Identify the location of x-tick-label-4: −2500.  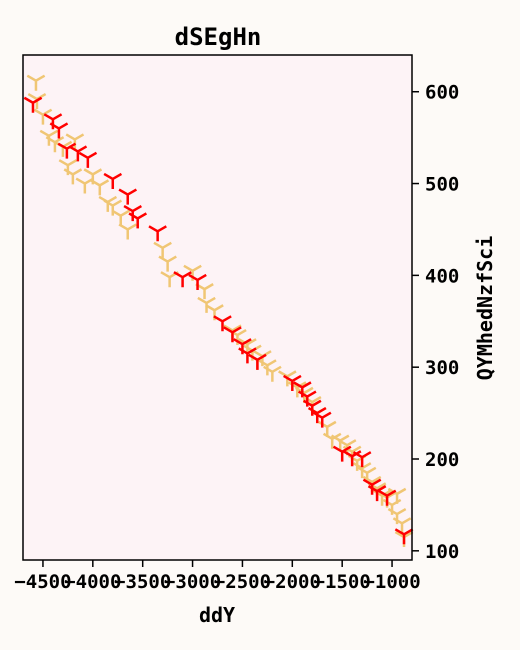
(242, 582).